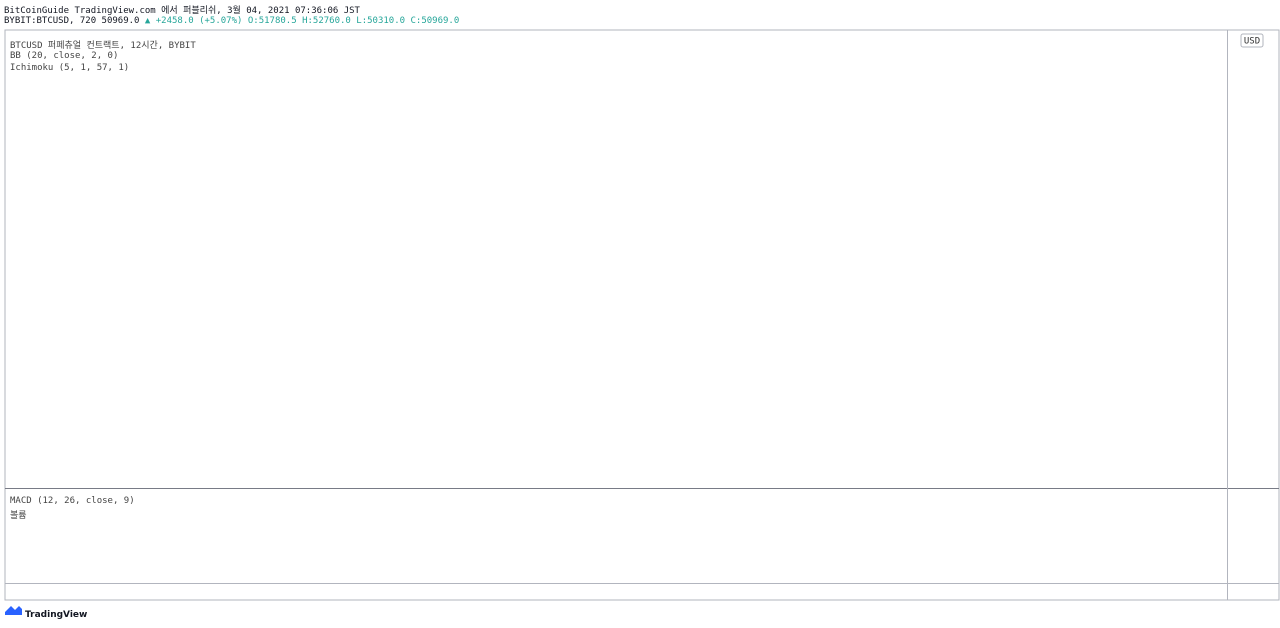 Image resolution: width=1280 pixels, height=628 pixels. I want to click on last: 50969.0, so click(120, 21).